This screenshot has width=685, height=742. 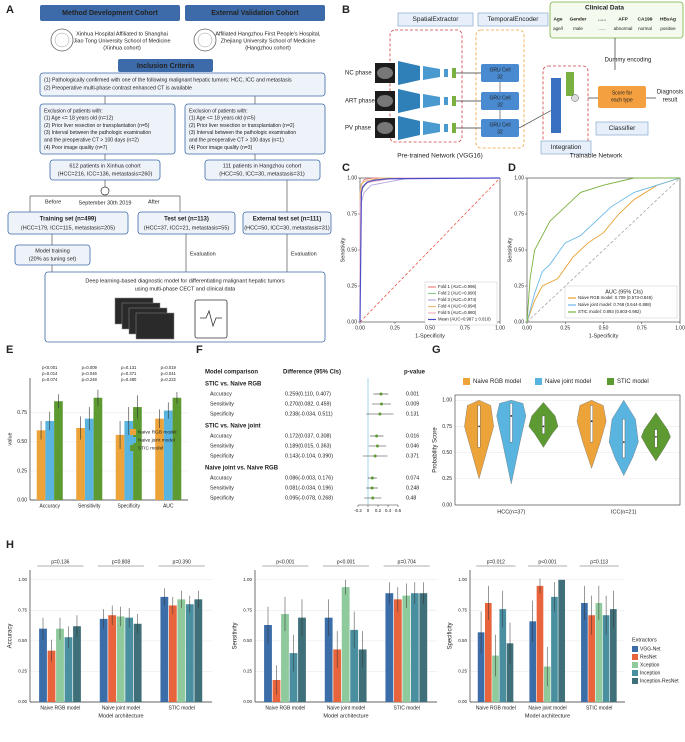 I want to click on p-value: 0.48, so click(x=411, y=498).